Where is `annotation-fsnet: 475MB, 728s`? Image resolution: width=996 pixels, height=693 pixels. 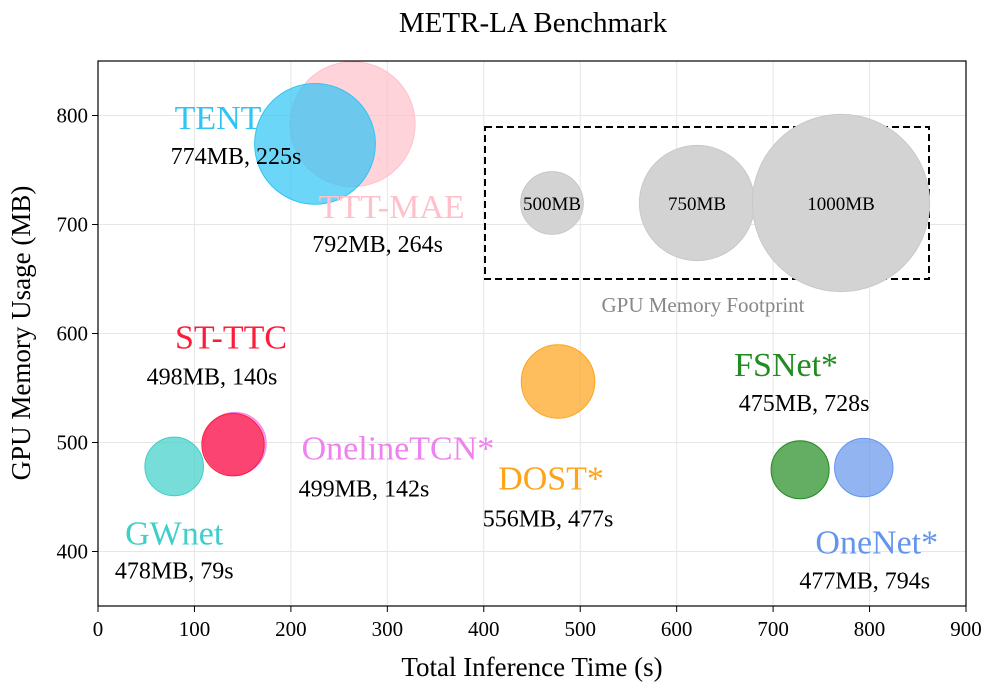
annotation-fsnet: 475MB, 728s is located at coordinates (804, 404).